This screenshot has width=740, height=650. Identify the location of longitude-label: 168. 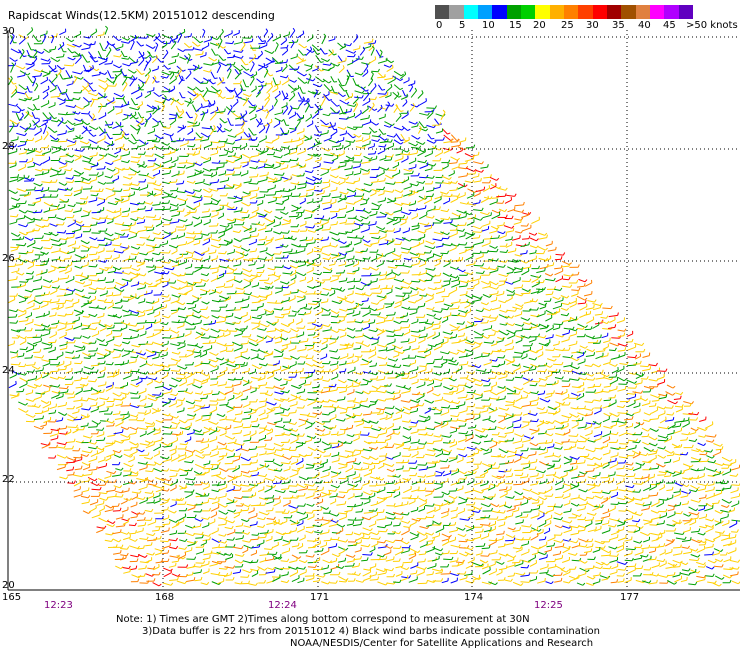
(165, 597).